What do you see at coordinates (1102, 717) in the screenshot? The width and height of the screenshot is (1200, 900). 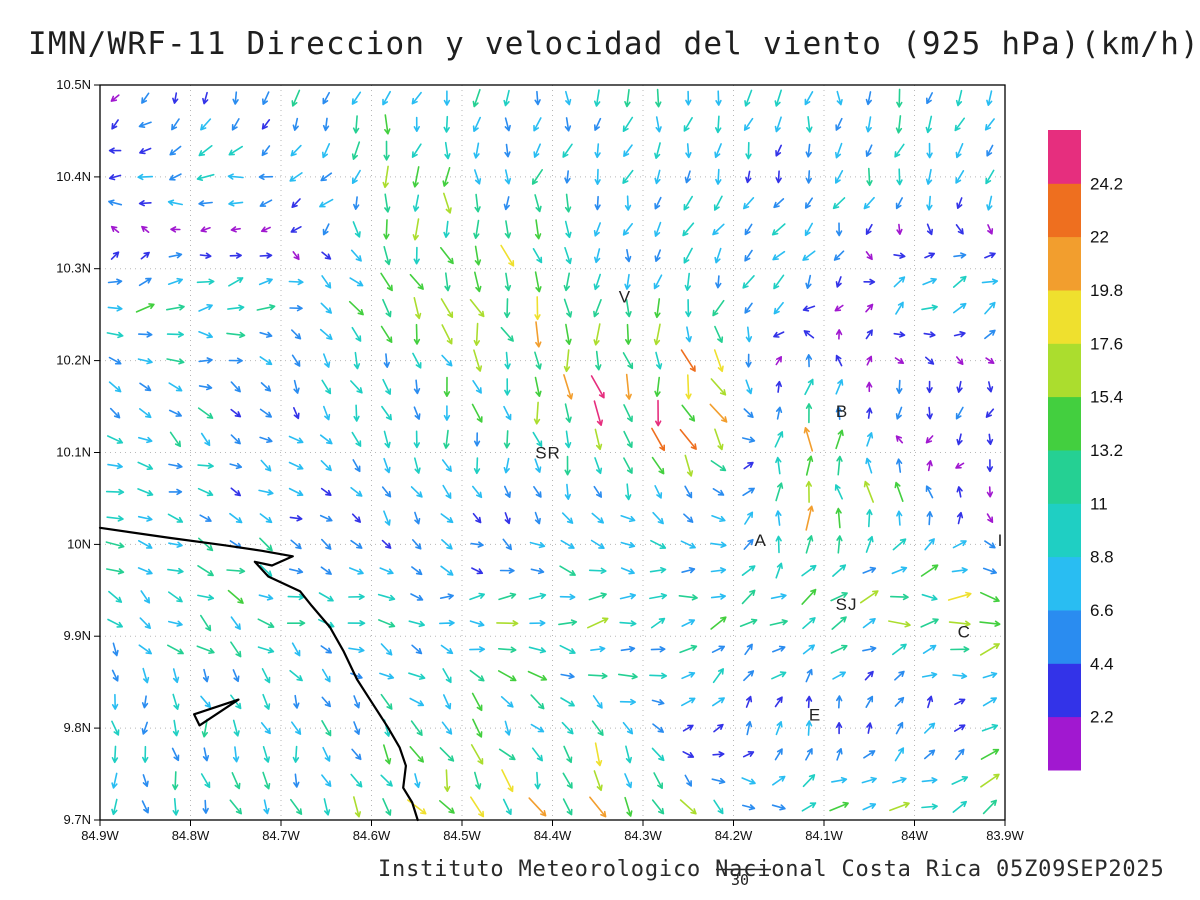 I see `colorbar-label: 2.2` at bounding box center [1102, 717].